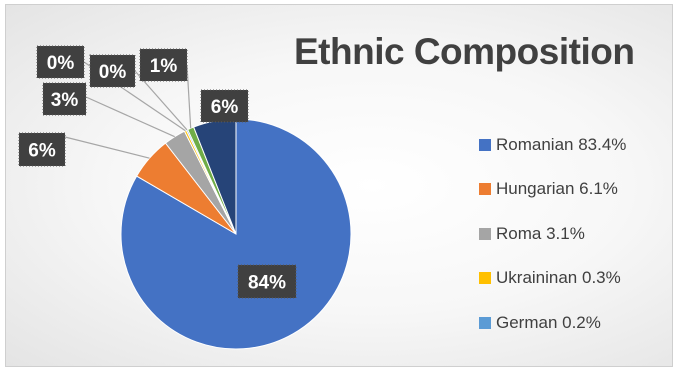 The image size is (679, 372). What do you see at coordinates (561, 144) in the screenshot?
I see `legend-label: Romanian 83.4%` at bounding box center [561, 144].